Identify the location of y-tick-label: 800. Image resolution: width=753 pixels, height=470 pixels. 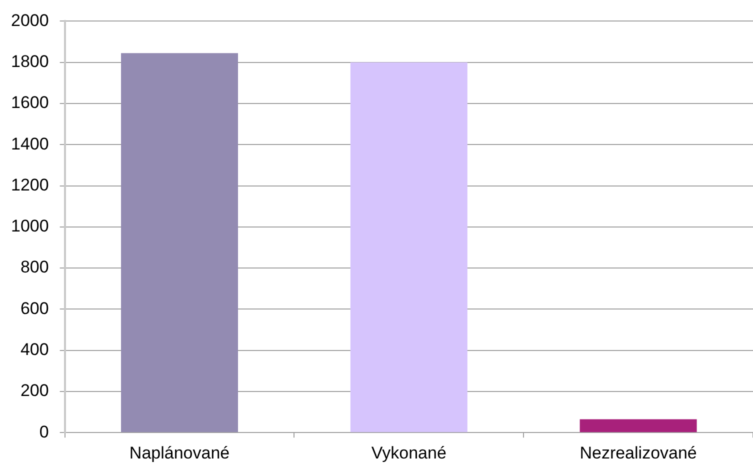
(34, 267).